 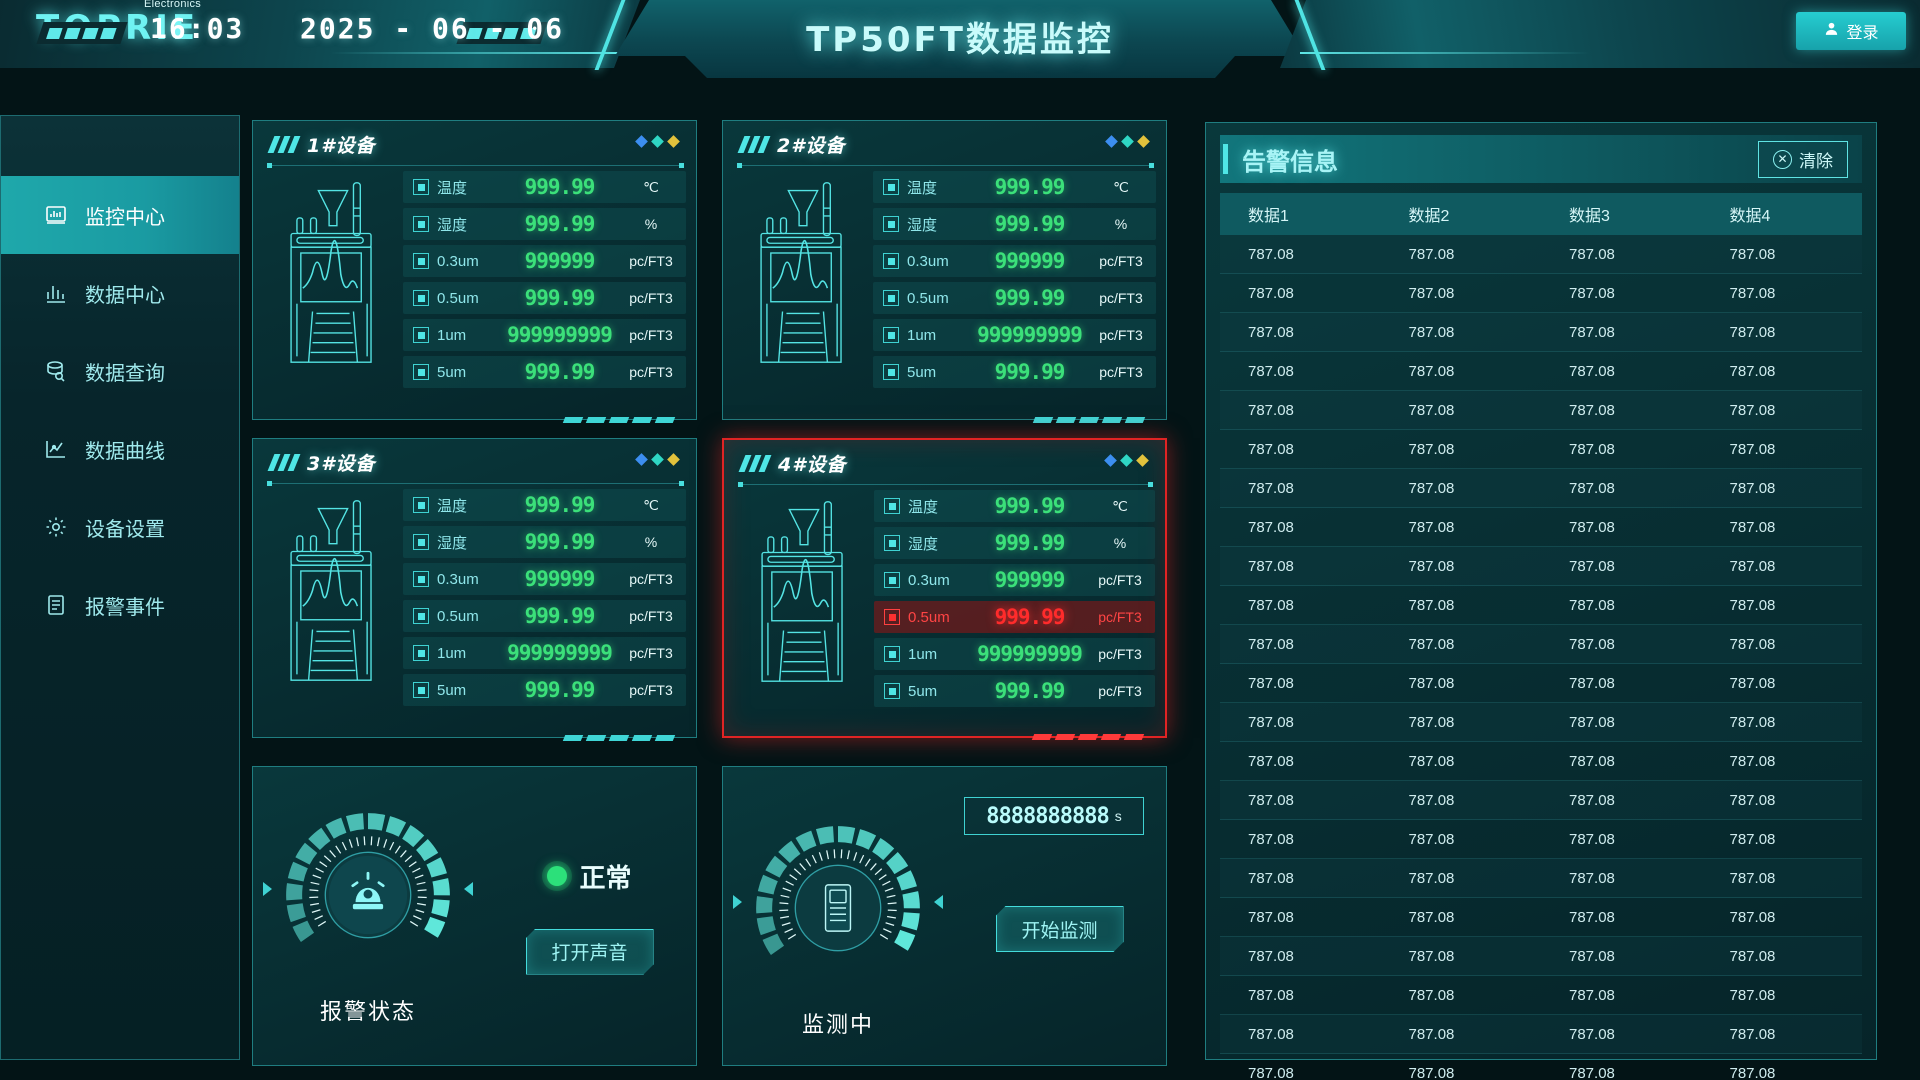 What do you see at coordinates (560, 261) in the screenshot?
I see `measurement-value: 999999` at bounding box center [560, 261].